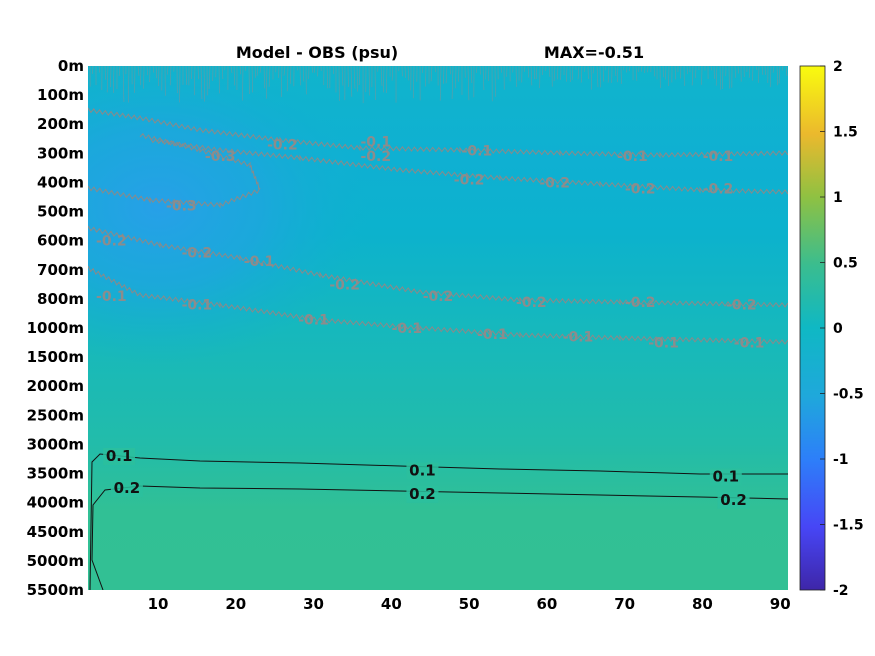  What do you see at coordinates (317, 52) in the screenshot?
I see `chart-title: Model - OBS (psu)` at bounding box center [317, 52].